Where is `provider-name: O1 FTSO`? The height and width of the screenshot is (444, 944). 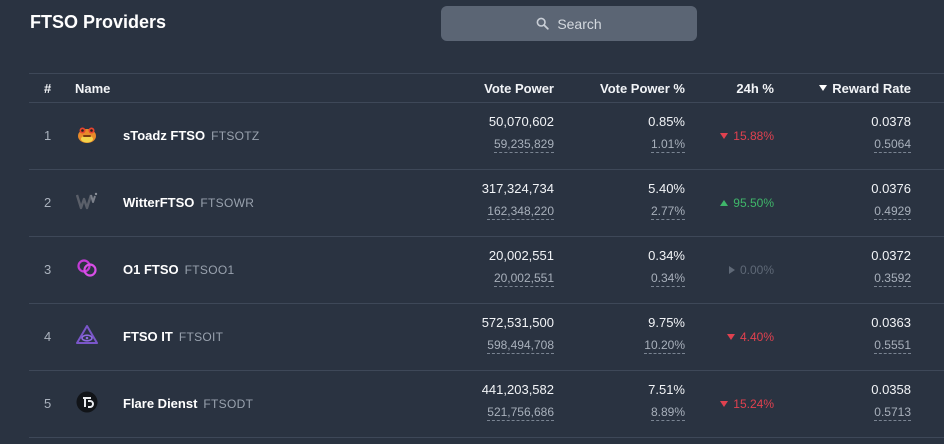
provider-name: O1 FTSO is located at coordinates (151, 269).